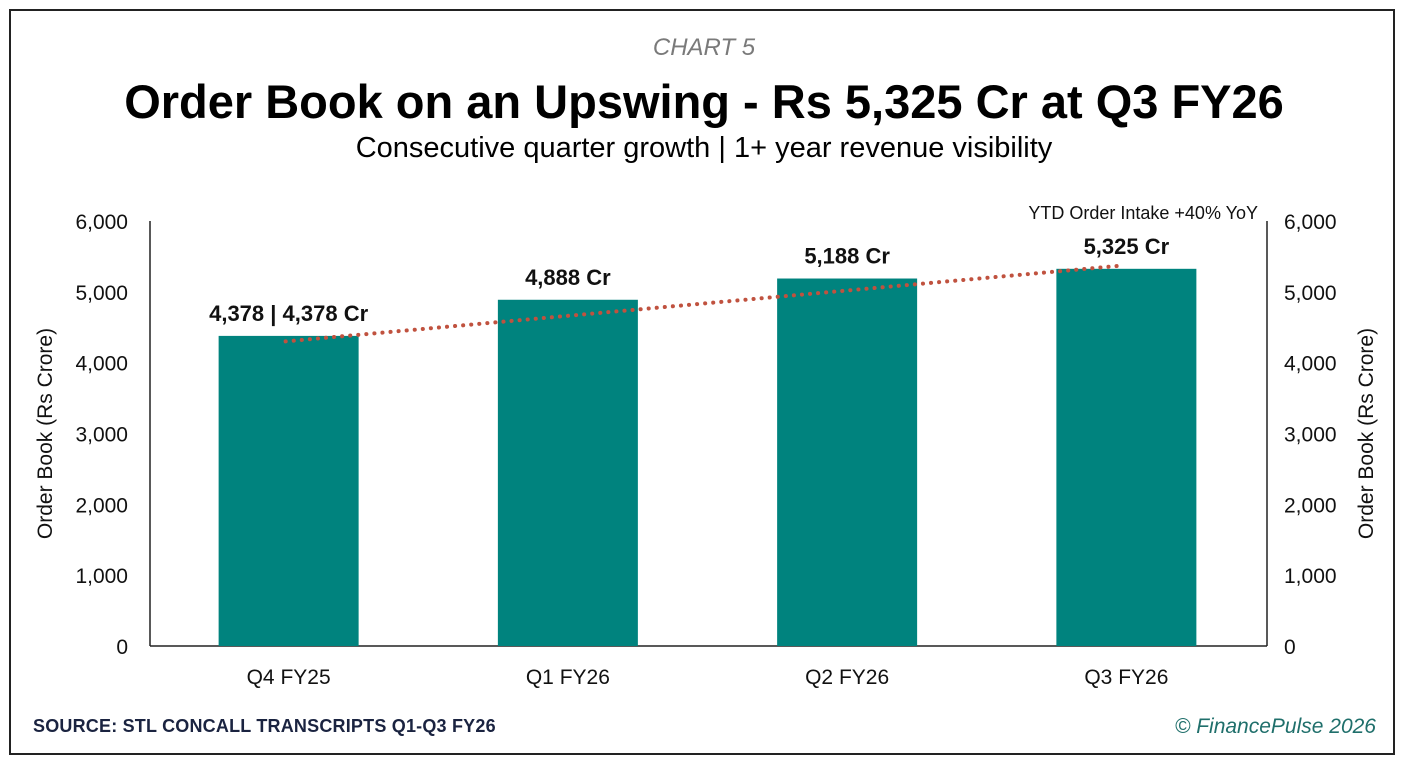  Describe the element at coordinates (1126, 677) in the screenshot. I see `x-tick-label: Q3 FY26` at that location.